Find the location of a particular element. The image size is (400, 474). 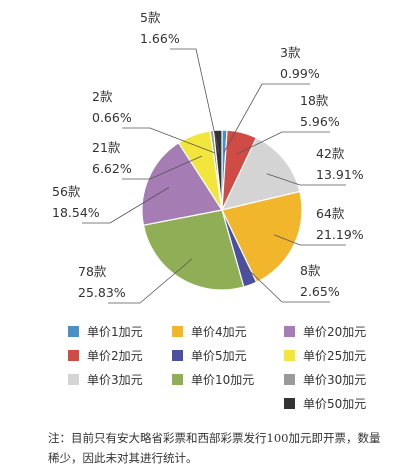

slice-percent-label: 0.66% is located at coordinates (112, 117).